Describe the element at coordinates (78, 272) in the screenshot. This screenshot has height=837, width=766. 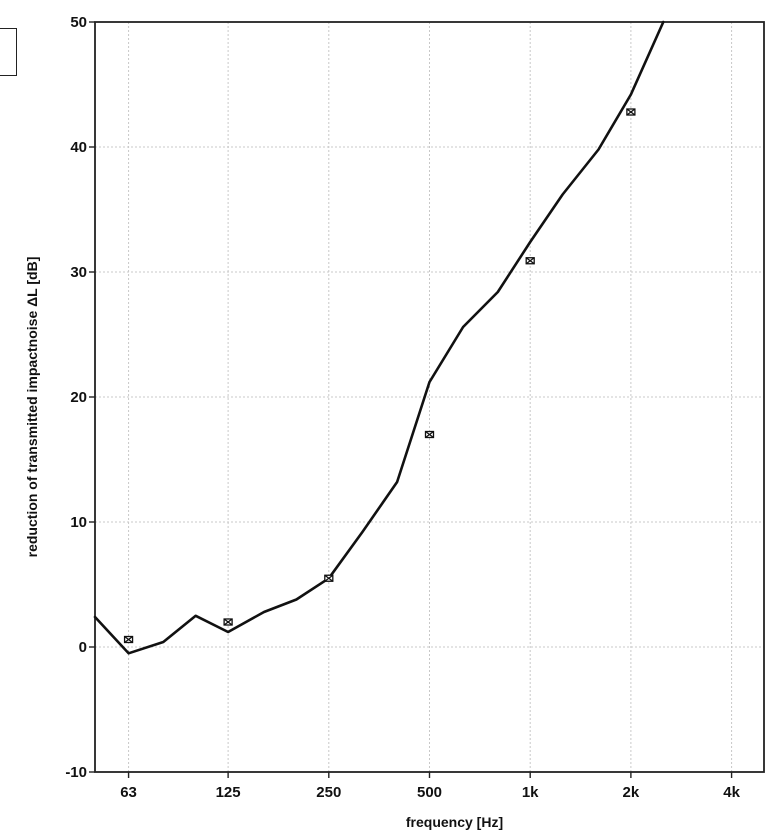
I see `y-tick-label: 30` at that location.